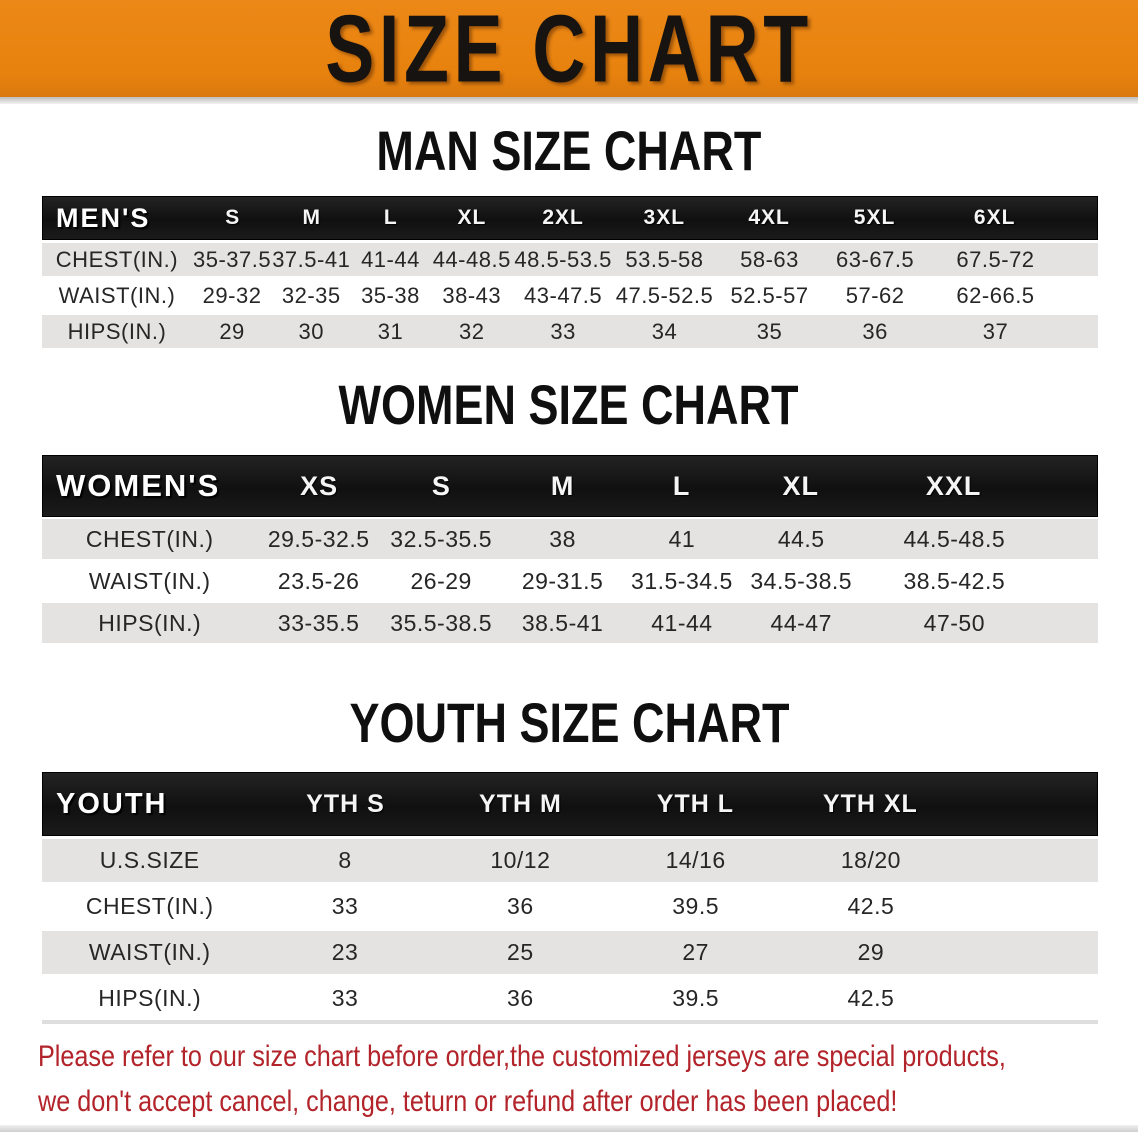 The image size is (1138, 1132). Describe the element at coordinates (441, 538) in the screenshot. I see `women-value-cell: 32.5-35.5` at that location.